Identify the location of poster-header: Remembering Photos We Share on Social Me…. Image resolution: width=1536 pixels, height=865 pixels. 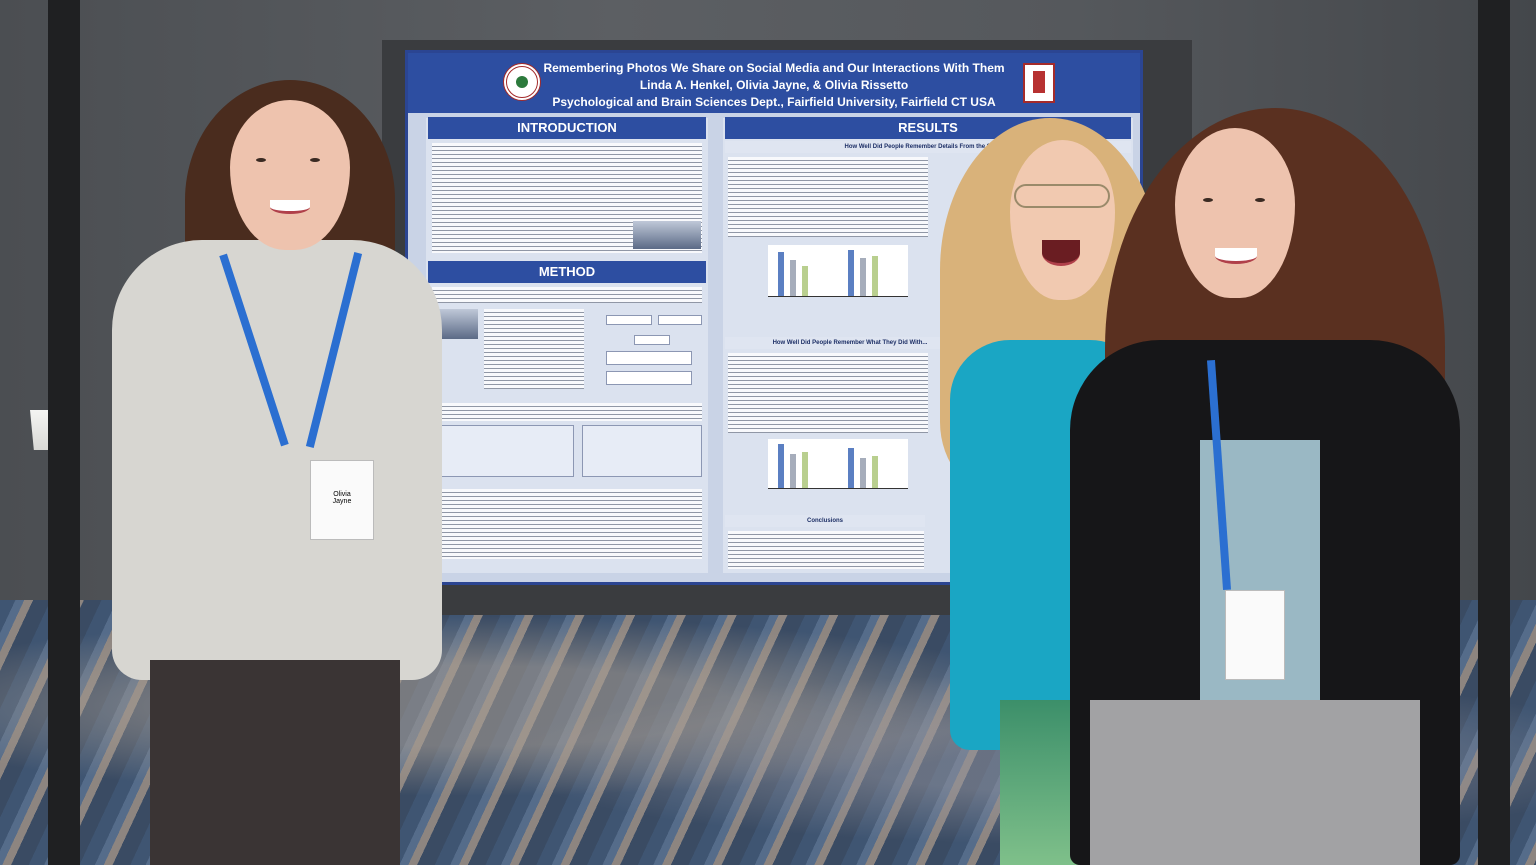
(774, 83).